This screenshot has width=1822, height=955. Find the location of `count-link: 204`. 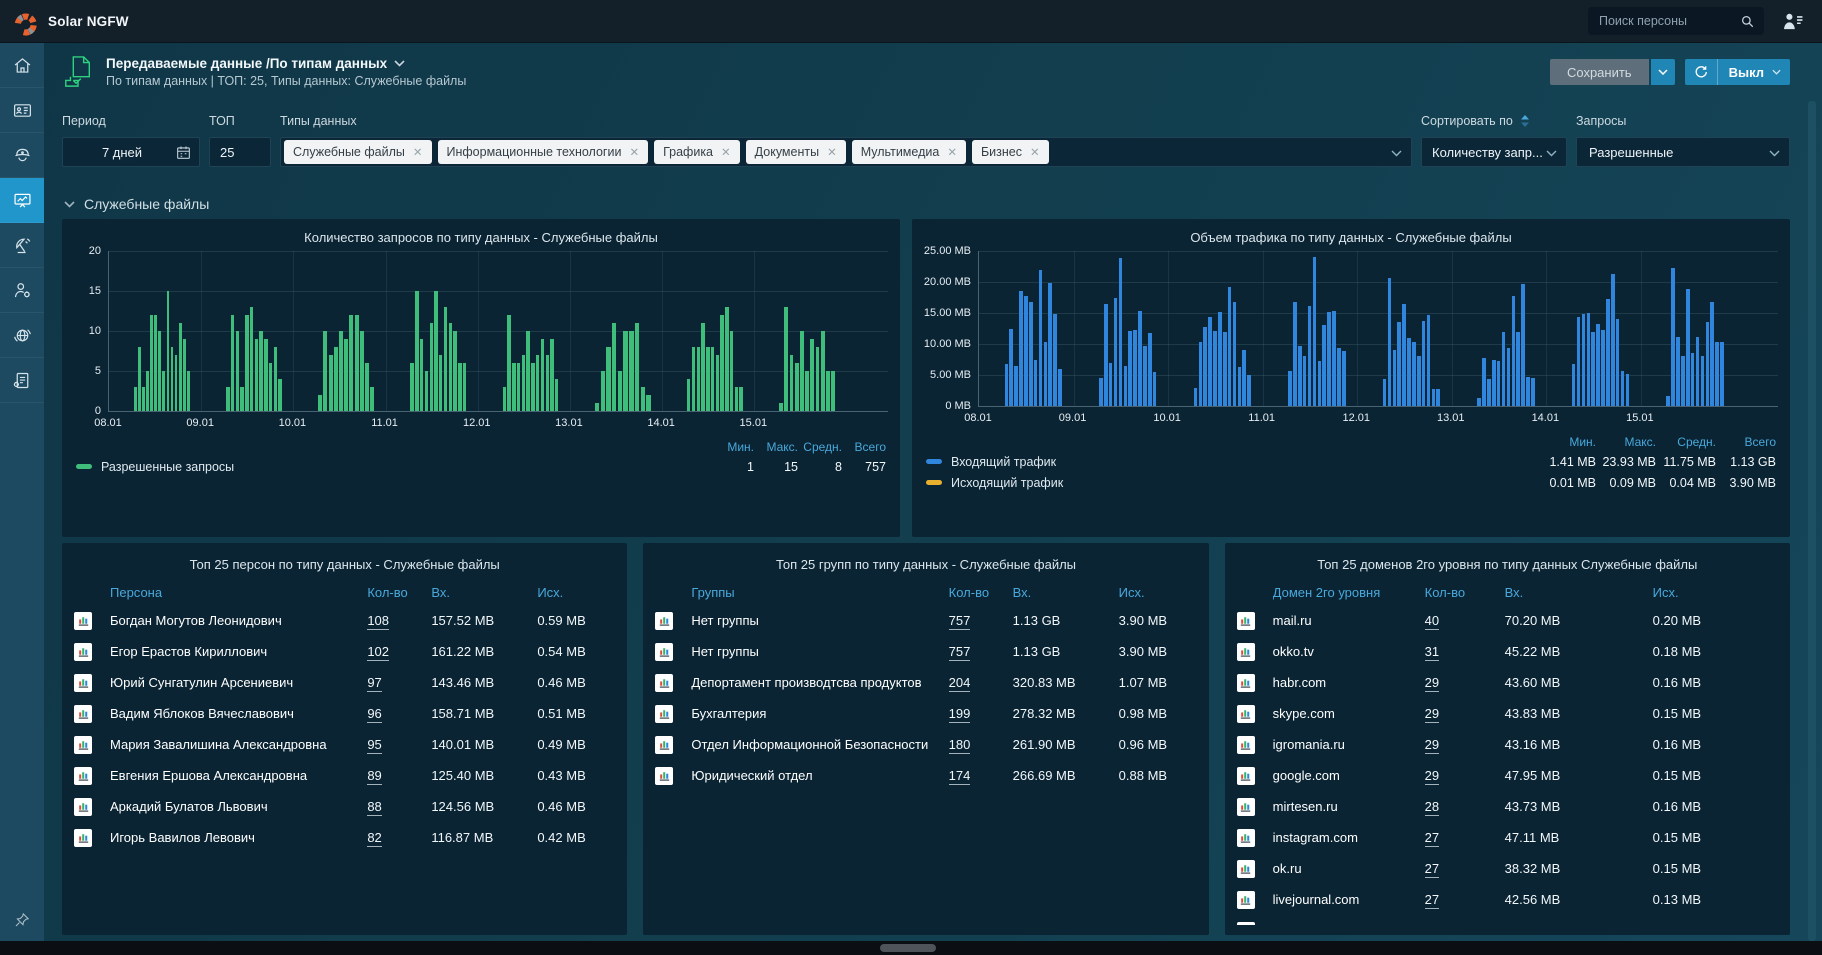

count-link: 204 is located at coordinates (959, 683).